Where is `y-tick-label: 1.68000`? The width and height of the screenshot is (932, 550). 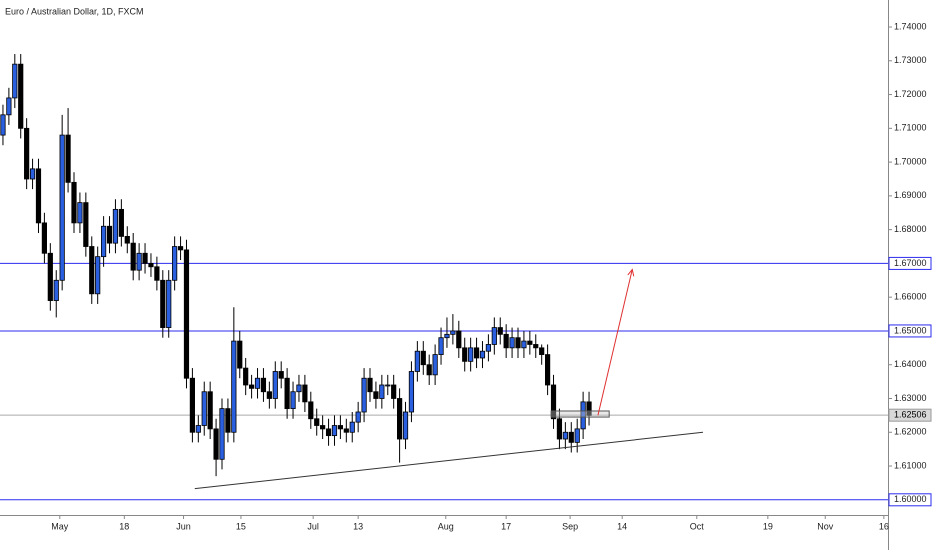
y-tick-label: 1.68000 is located at coordinates (910, 229).